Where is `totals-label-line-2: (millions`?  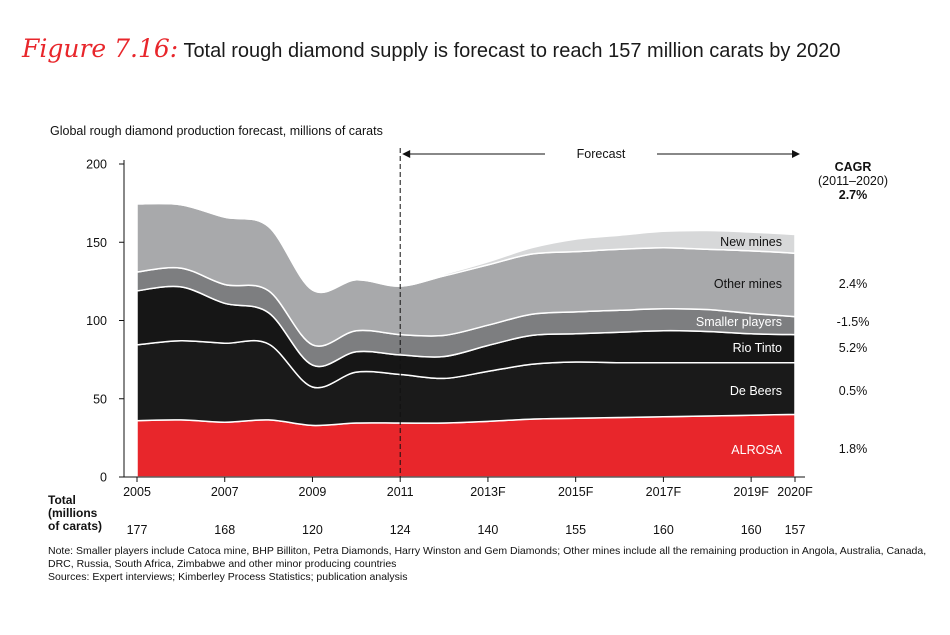 totals-label-line-2: (millions is located at coordinates (73, 513).